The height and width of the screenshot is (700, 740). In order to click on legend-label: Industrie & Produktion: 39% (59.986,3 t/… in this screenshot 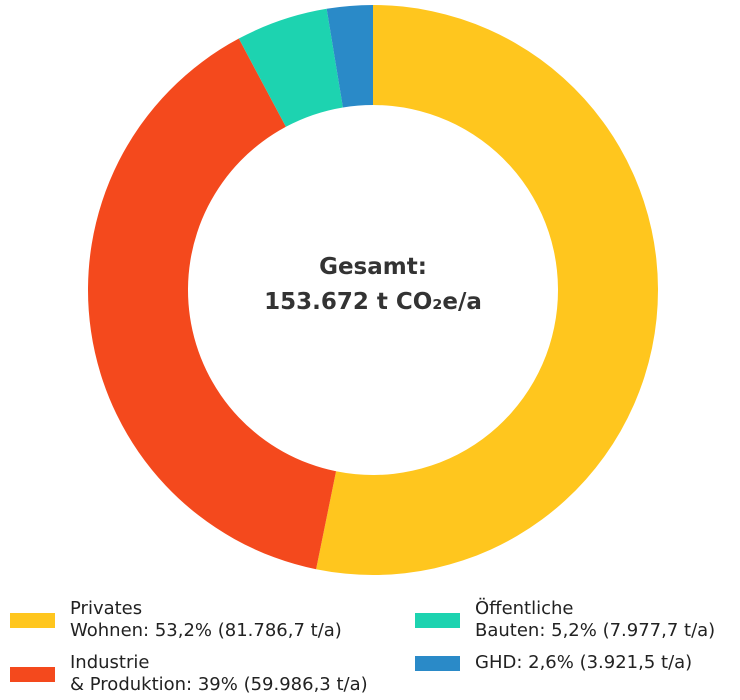, I will do `click(219, 673)`.